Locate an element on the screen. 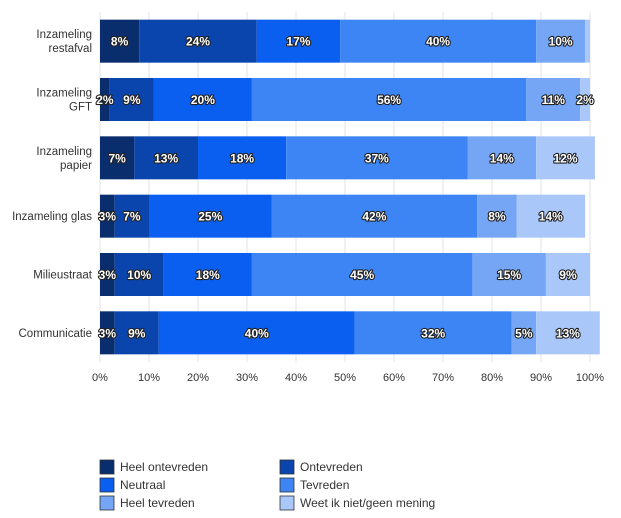  x-tick-label: 10% is located at coordinates (149, 378).